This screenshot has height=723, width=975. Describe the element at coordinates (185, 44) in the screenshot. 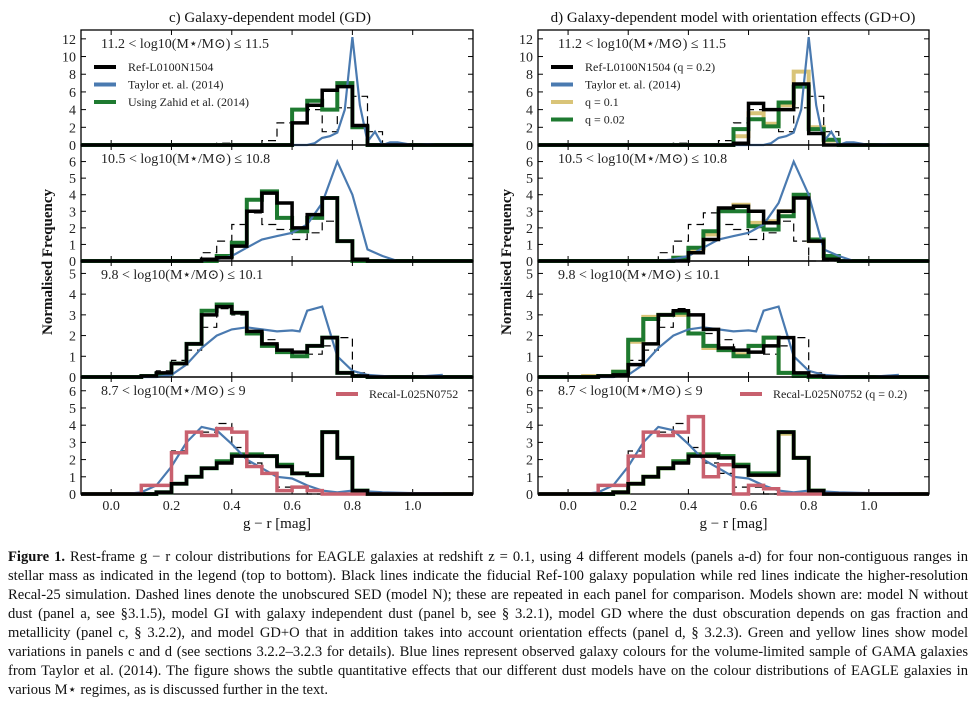

I see `mass-range-label: 11.2 < log10(M⋆/M⊙) ≤ 11.5` at that location.